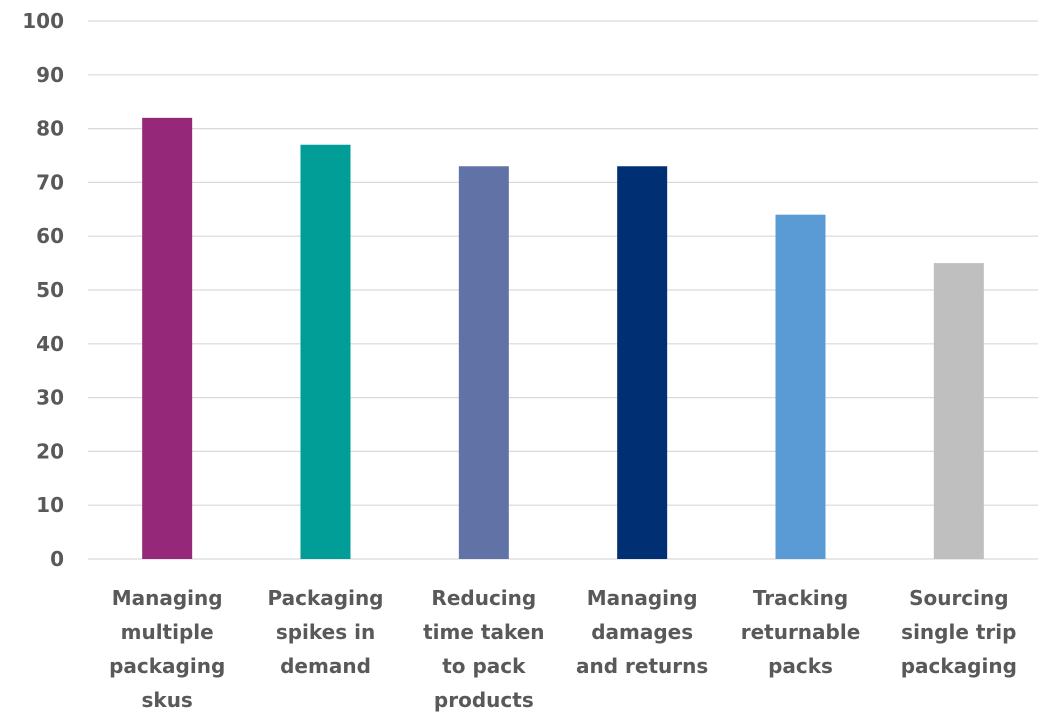  I want to click on x-category-label-line: spikes in, so click(325, 632).